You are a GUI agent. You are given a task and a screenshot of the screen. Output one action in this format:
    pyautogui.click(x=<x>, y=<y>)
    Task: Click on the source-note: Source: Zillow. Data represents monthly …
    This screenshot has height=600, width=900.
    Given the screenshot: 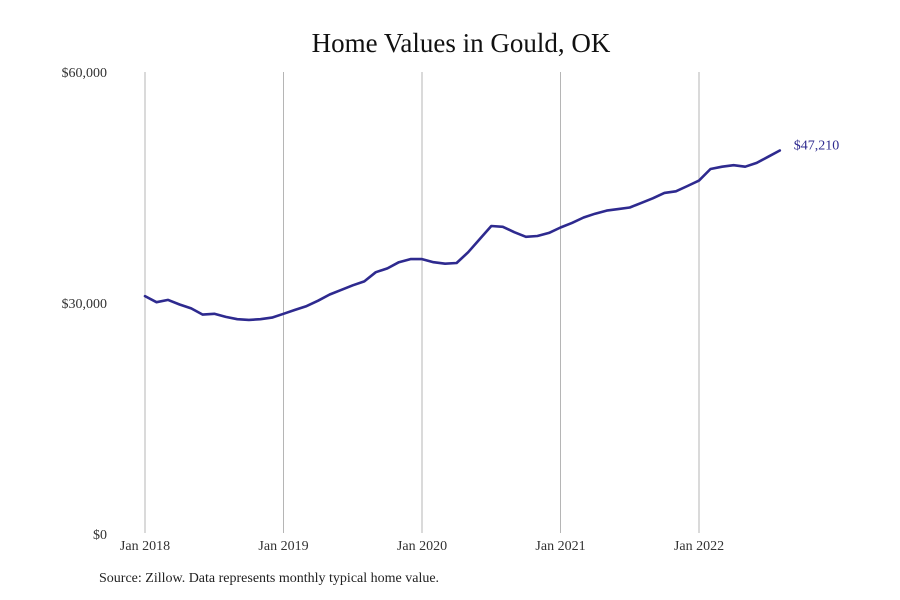 What is the action you would take?
    pyautogui.click(x=269, y=578)
    